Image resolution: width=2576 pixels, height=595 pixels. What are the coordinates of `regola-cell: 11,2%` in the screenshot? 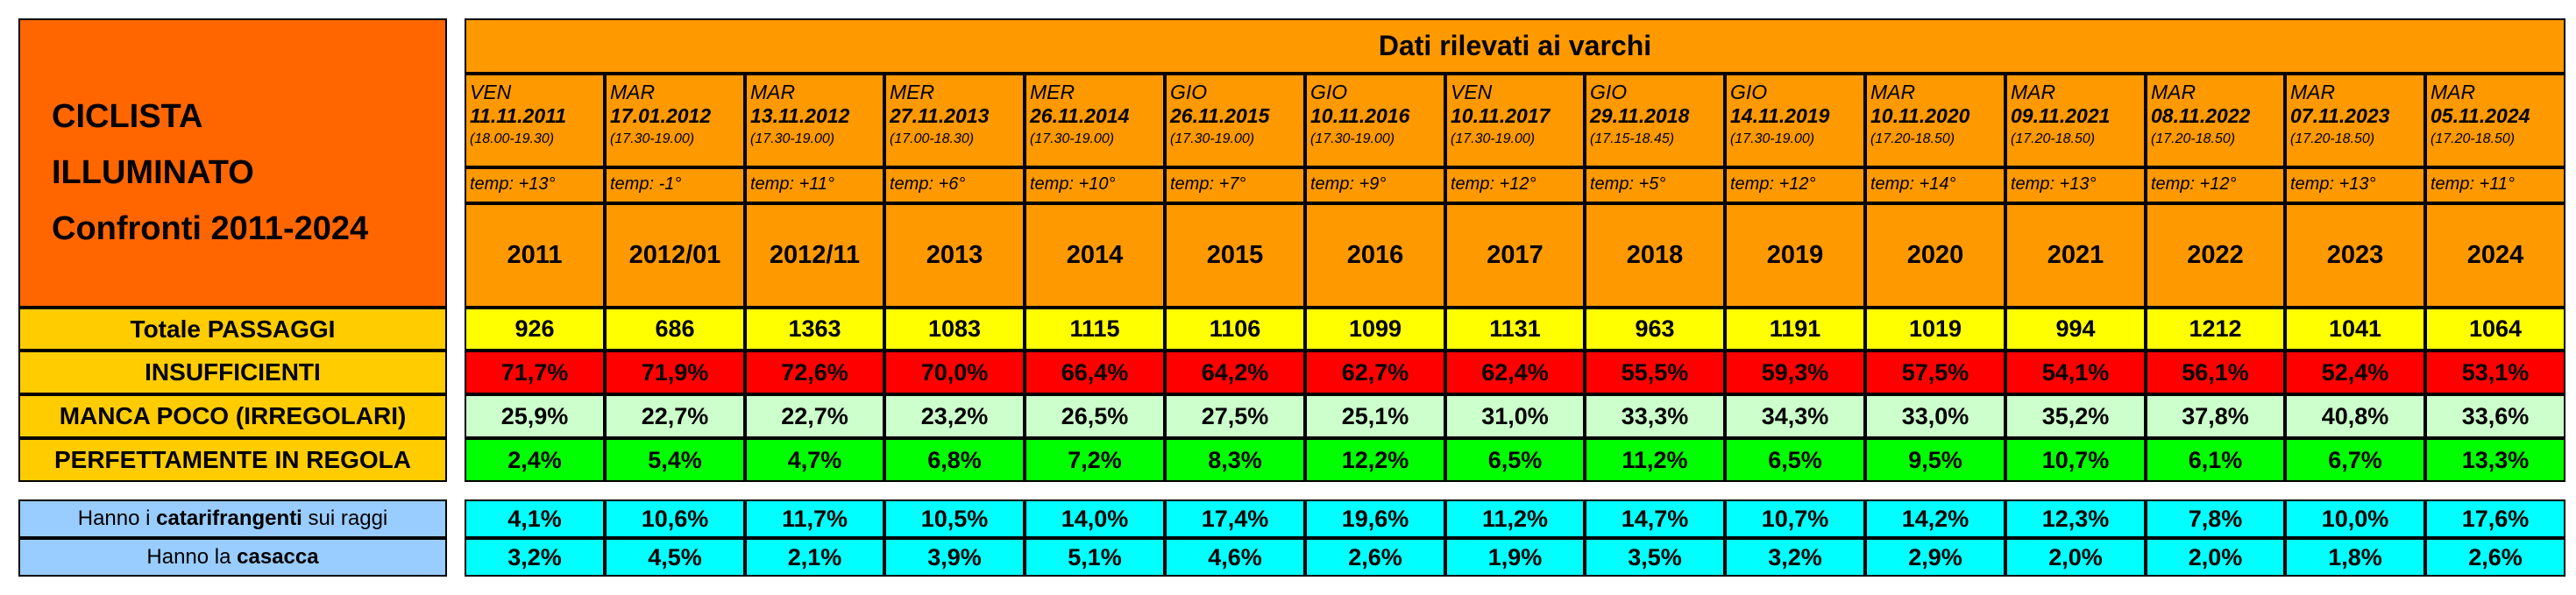 It's located at (1655, 460).